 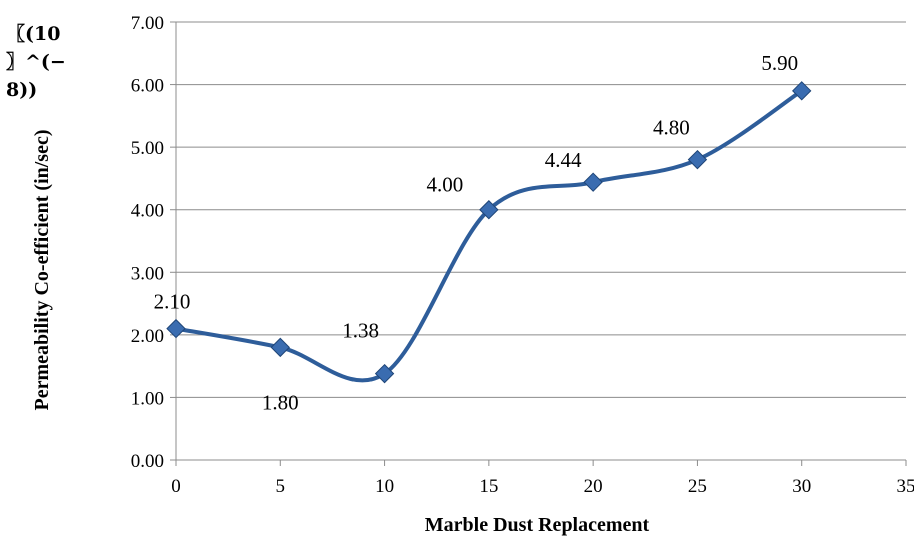 What do you see at coordinates (281, 486) in the screenshot?
I see `x-tick-label: 5` at bounding box center [281, 486].